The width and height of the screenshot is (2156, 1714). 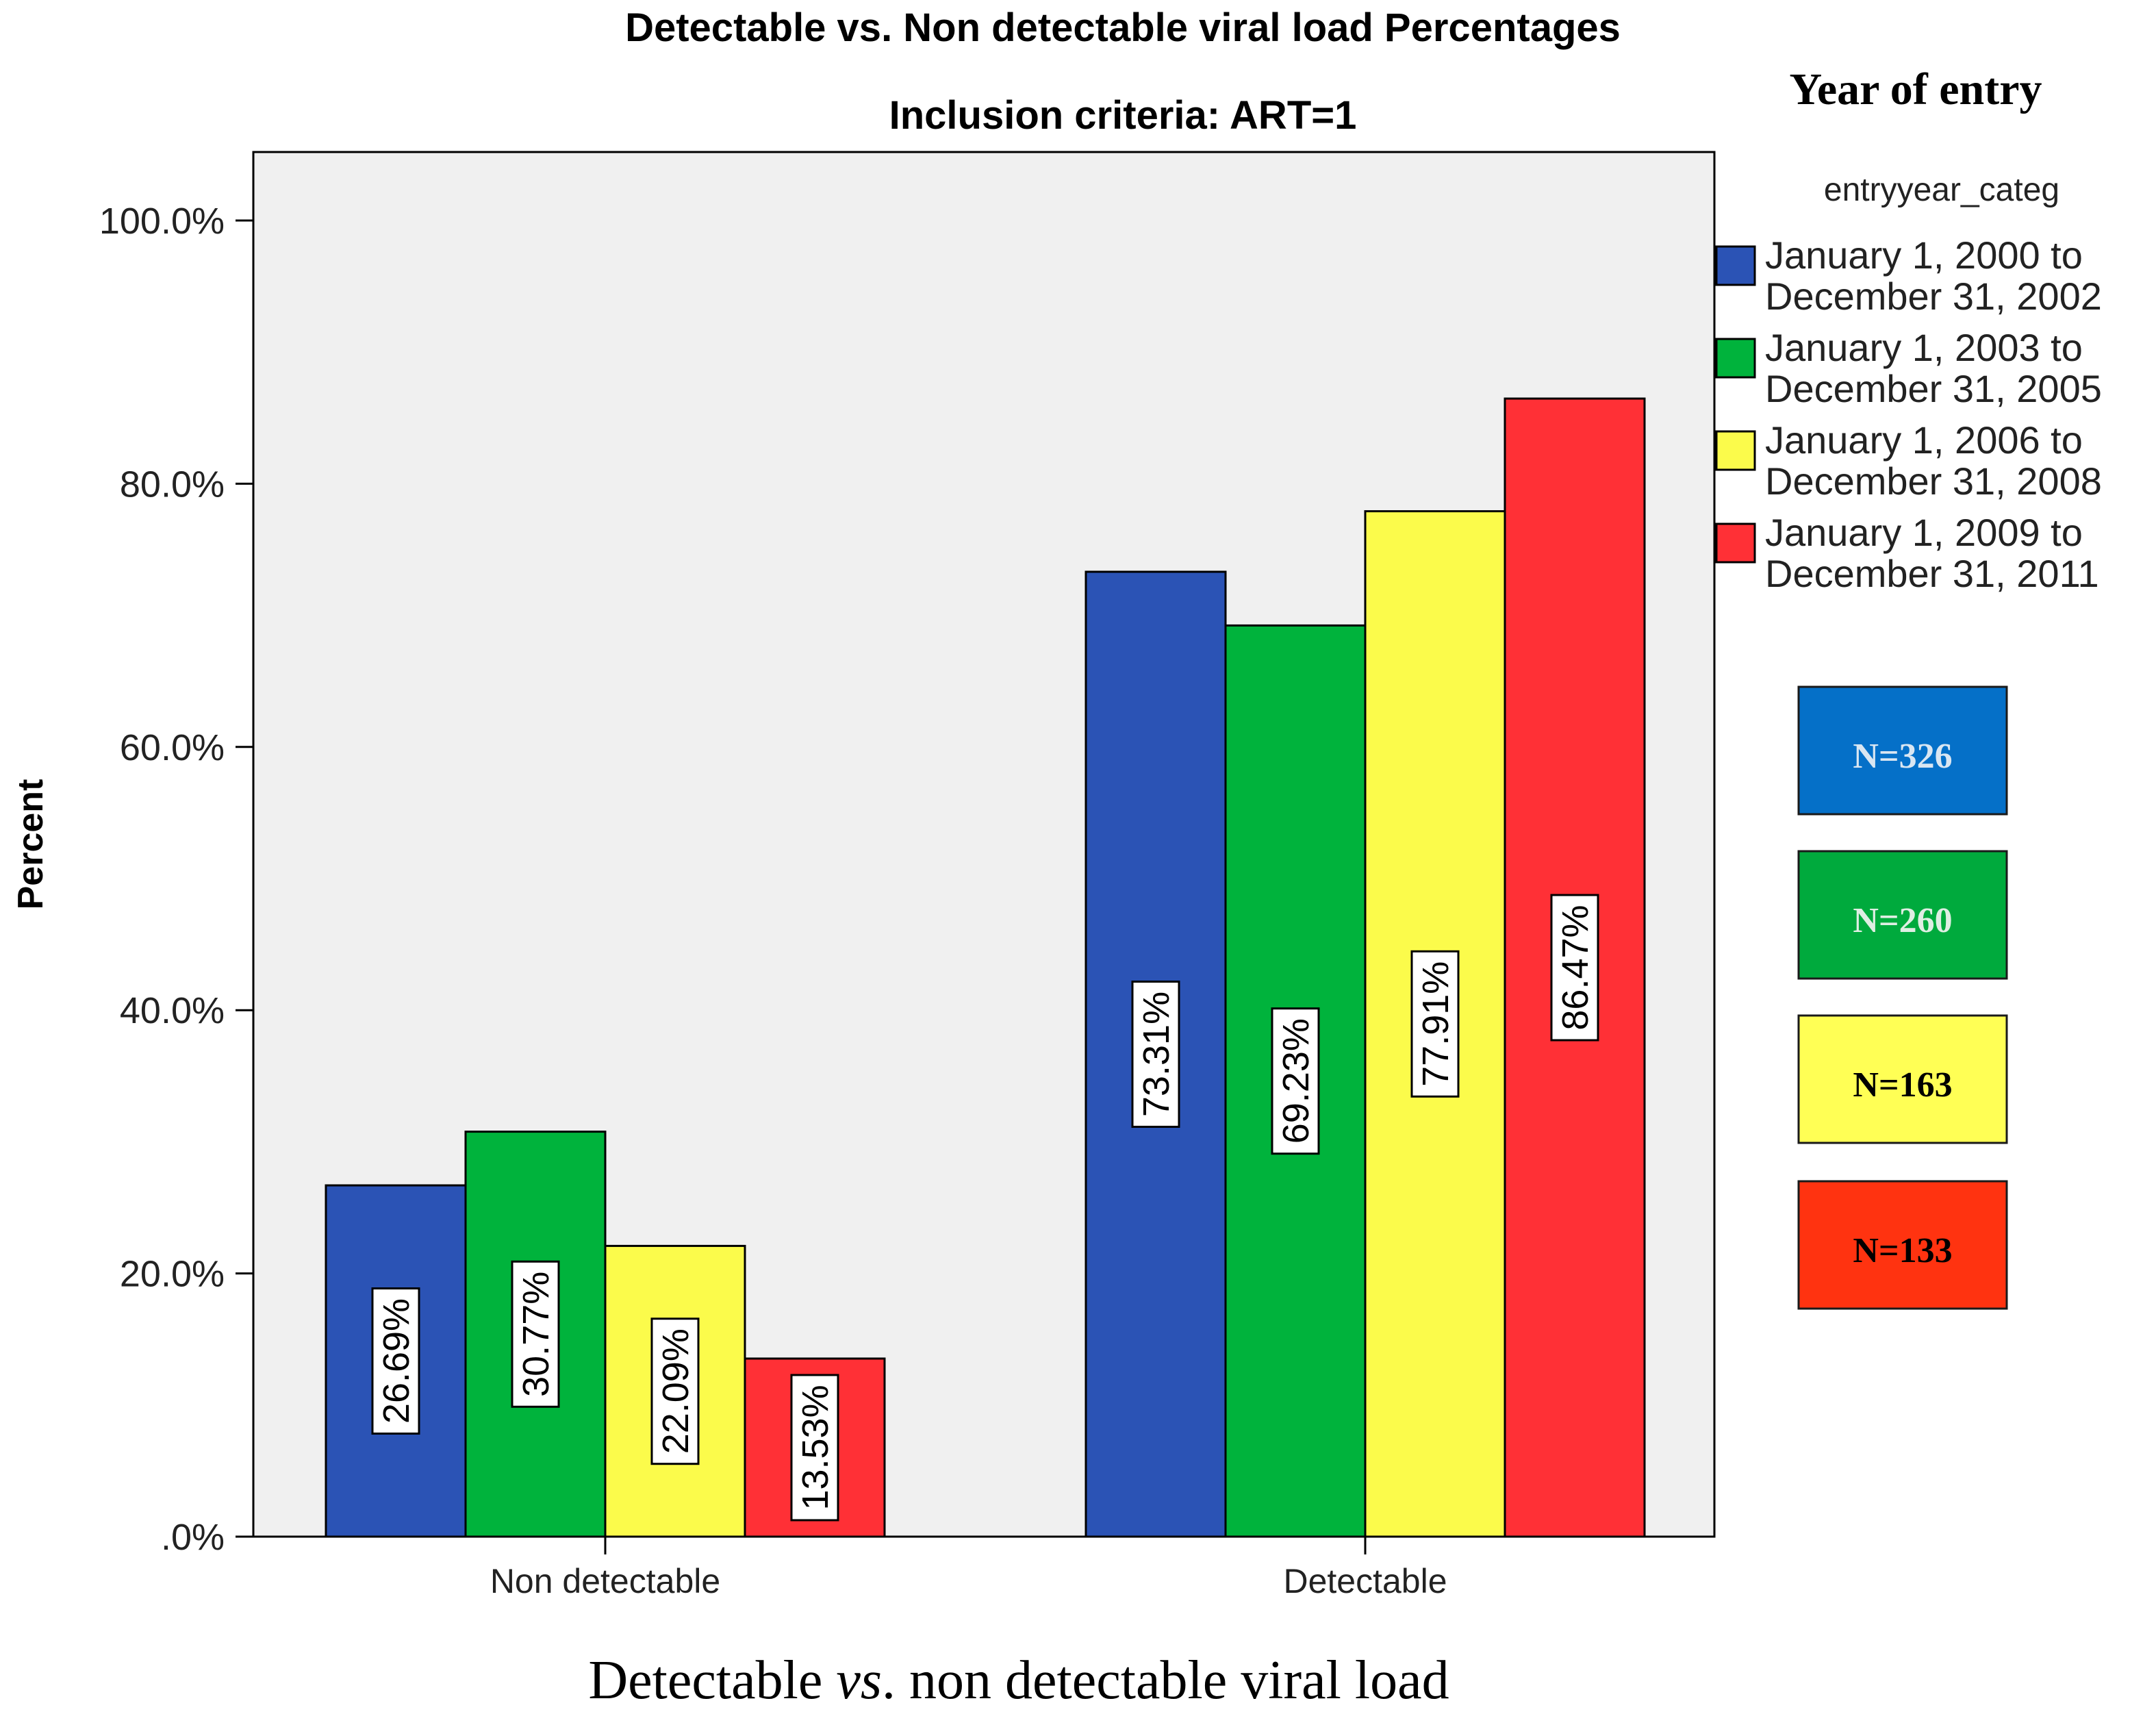 I want to click on sample-size-box: N=133, so click(x=1903, y=1245).